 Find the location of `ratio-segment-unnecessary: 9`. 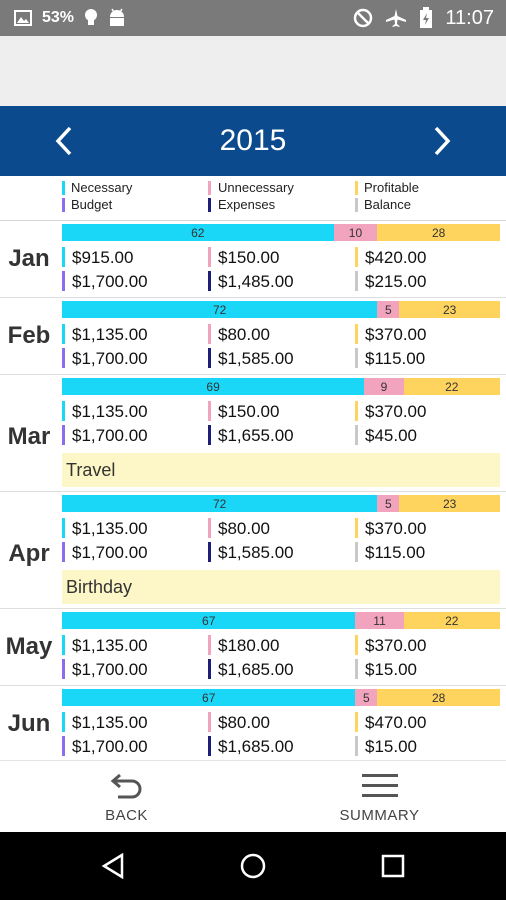

ratio-segment-unnecessary: 9 is located at coordinates (384, 386).